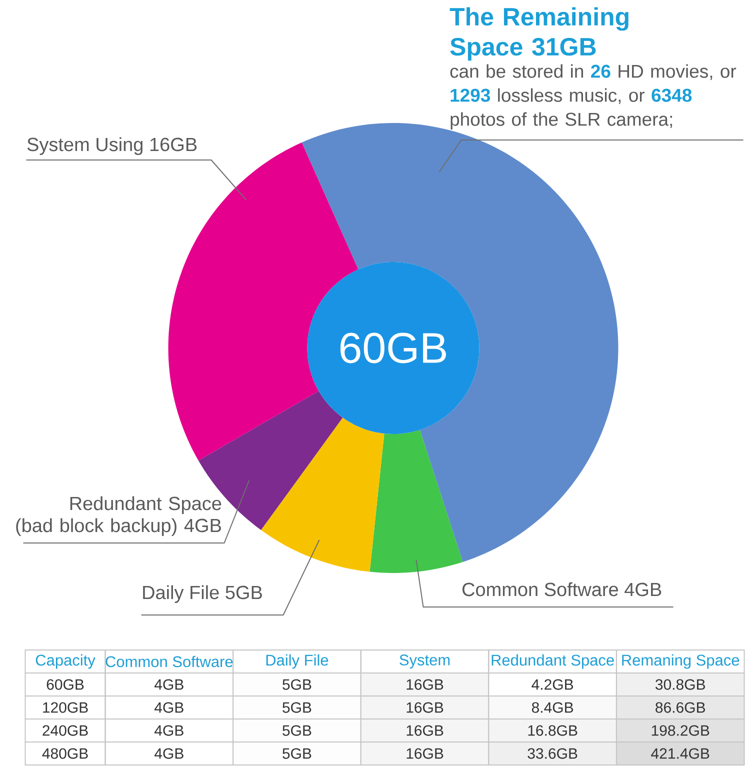  Describe the element at coordinates (65, 753) in the screenshot. I see `y-tick-label: 480GB` at that location.